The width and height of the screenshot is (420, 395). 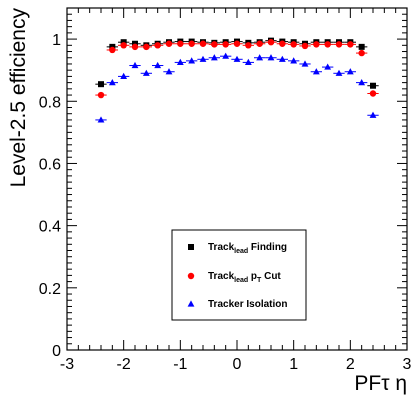 What do you see at coordinates (247, 248) in the screenshot?
I see `legend-label-finding: Tracklead Finding` at bounding box center [247, 248].